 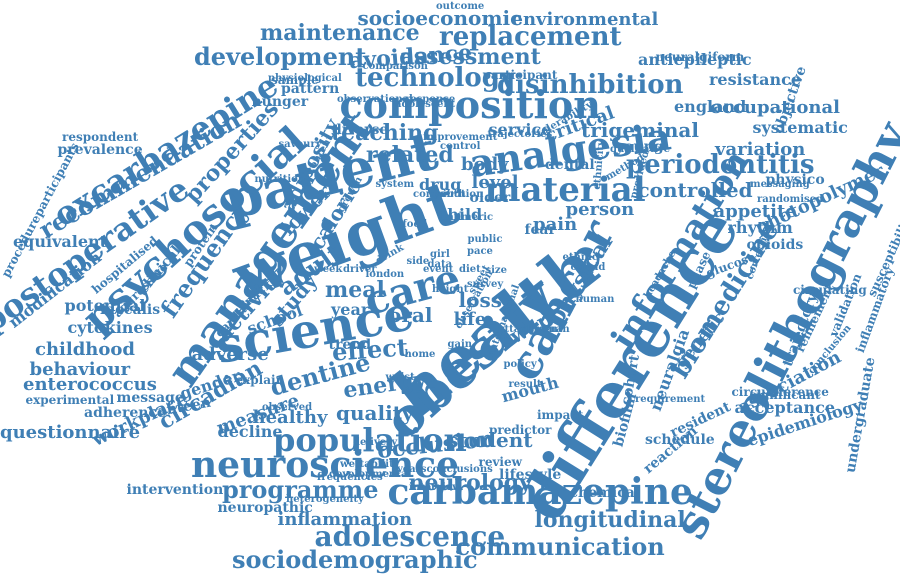 What do you see at coordinates (130, 310) in the screenshot?
I see `cloud-word: faecalis` at bounding box center [130, 310].